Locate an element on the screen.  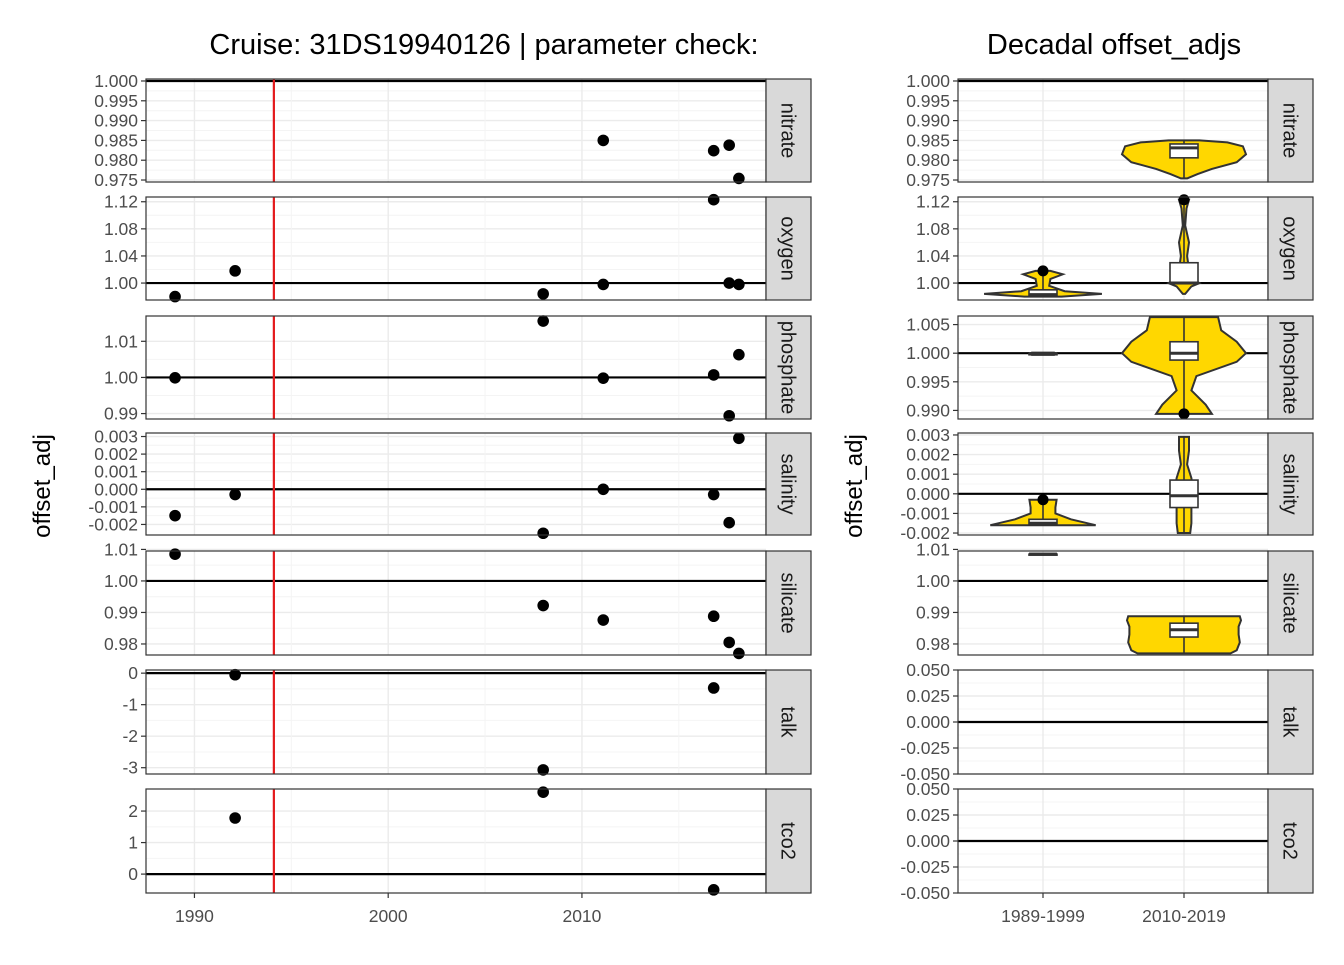
left-y-tick-label: 0.995 is located at coordinates (116, 101).